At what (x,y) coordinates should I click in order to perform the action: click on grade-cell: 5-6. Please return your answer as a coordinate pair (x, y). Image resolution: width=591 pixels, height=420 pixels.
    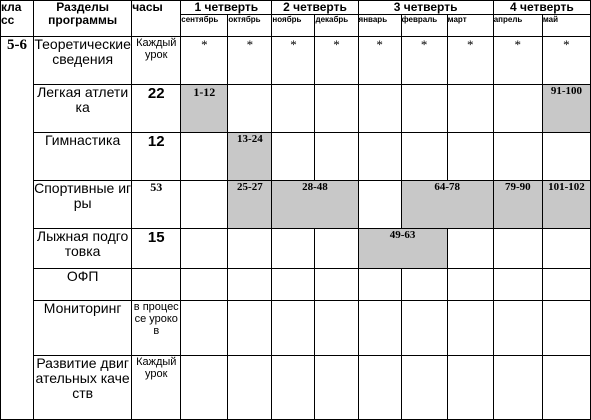
    Looking at the image, I should click on (17, 228).